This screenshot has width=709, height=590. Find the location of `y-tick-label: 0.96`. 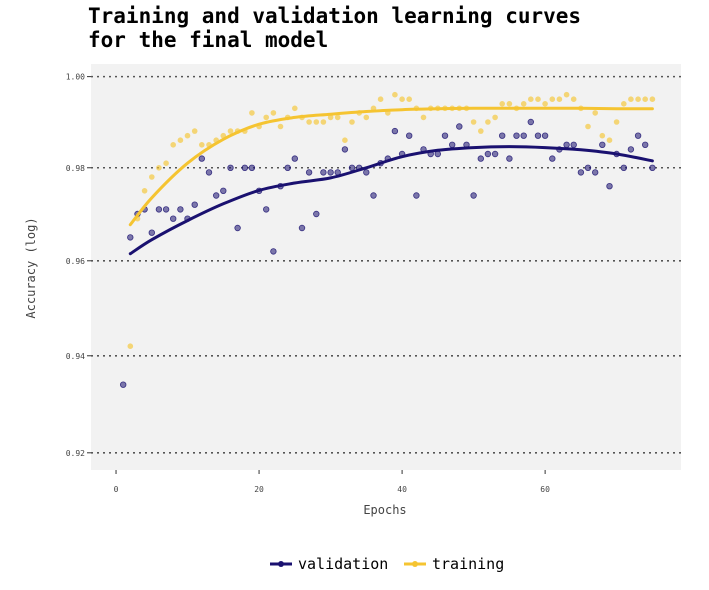

y-tick-label: 0.96 is located at coordinates (75, 261).